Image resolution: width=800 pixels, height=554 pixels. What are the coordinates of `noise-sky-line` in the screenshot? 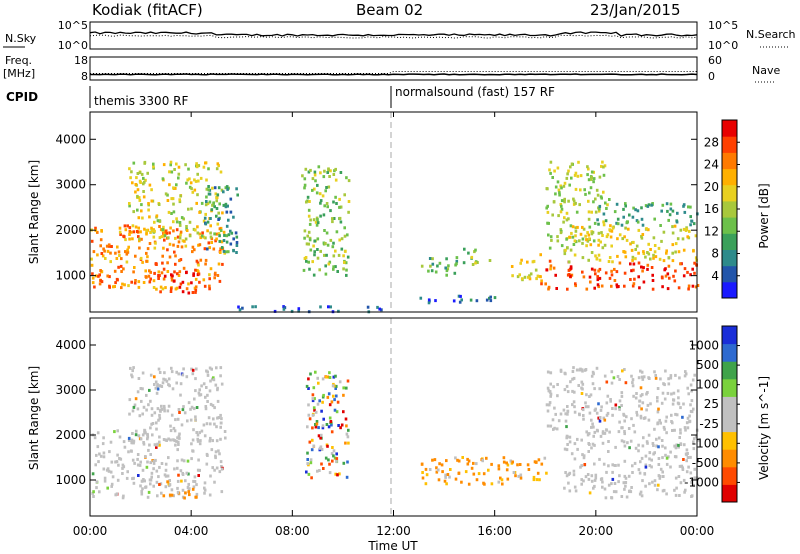 It's located at (393, 34).